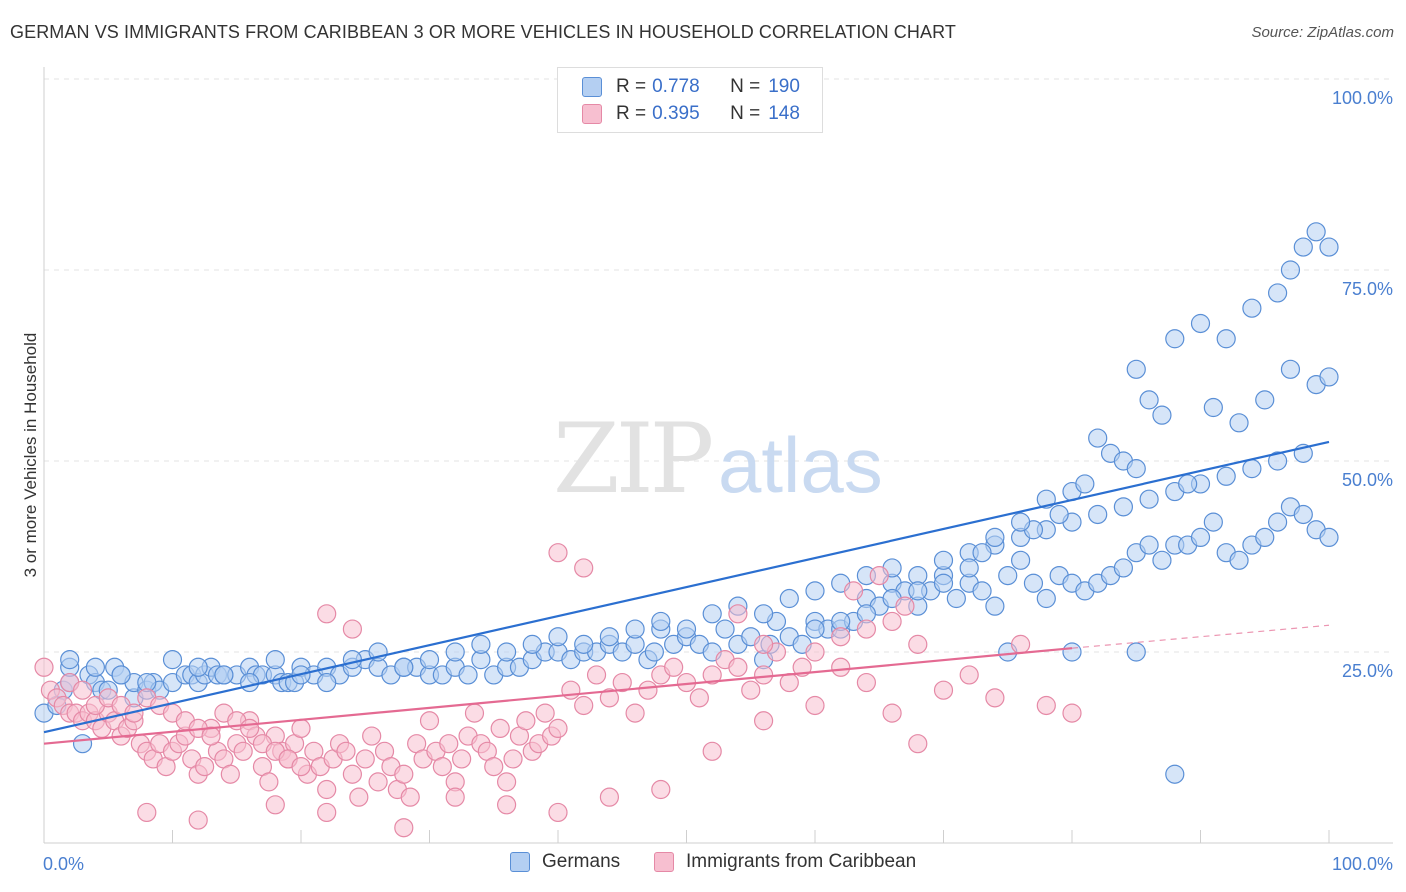 This screenshot has height=892, width=1406. What do you see at coordinates (1362, 864) in the screenshot?
I see `x-tick-label-100: 100.0%` at bounding box center [1362, 864].